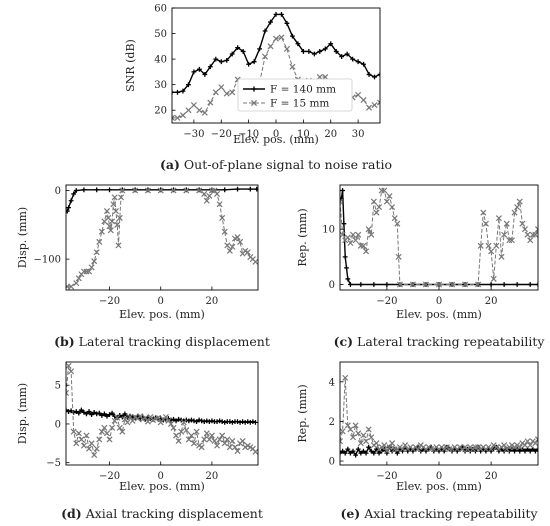 This screenshot has height=526, width=550. What do you see at coordinates (332, 285) in the screenshot?
I see `y-tick-label: 0` at bounding box center [332, 285].